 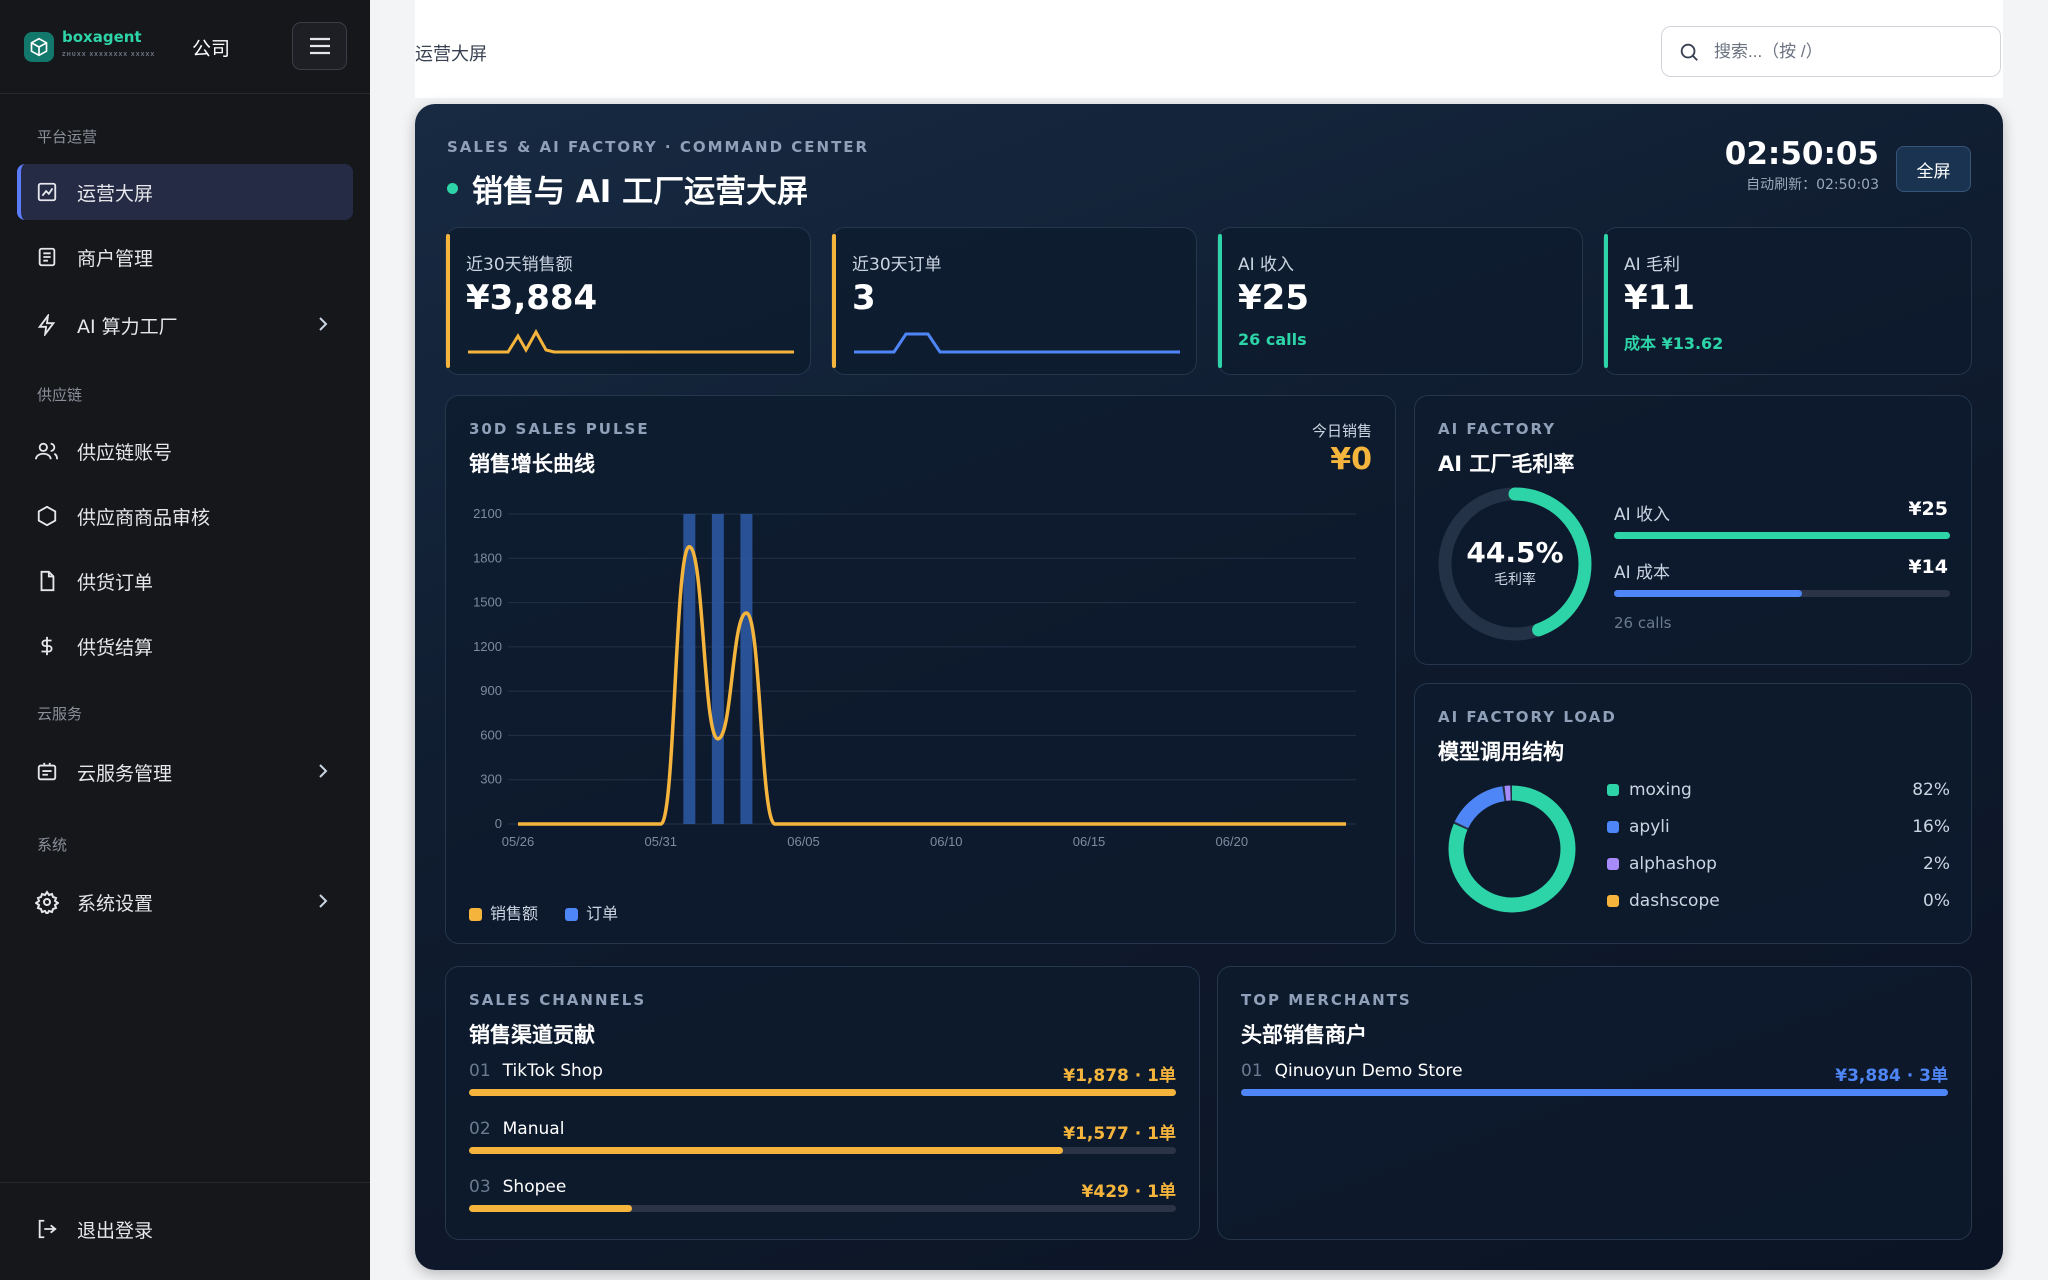 What do you see at coordinates (60, 714) in the screenshot?
I see `section-cloud: 云服务` at bounding box center [60, 714].